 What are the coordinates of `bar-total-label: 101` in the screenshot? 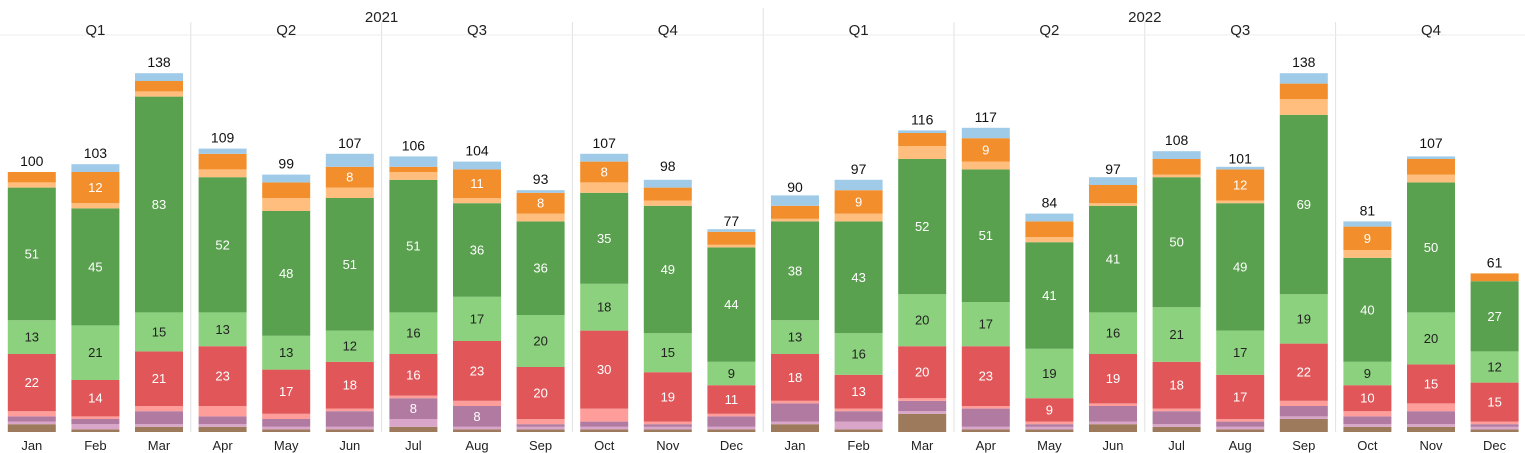 It's located at (1241, 158).